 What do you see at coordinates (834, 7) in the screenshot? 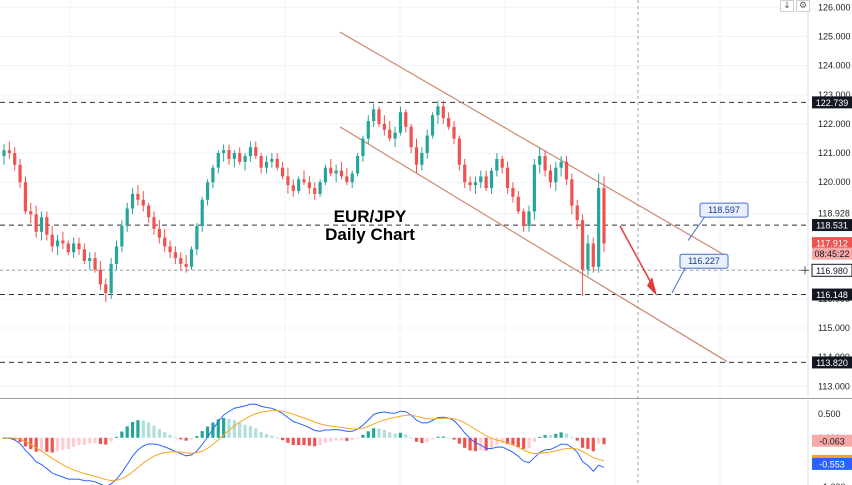
I see `y-tick-label: 126.000` at bounding box center [834, 7].